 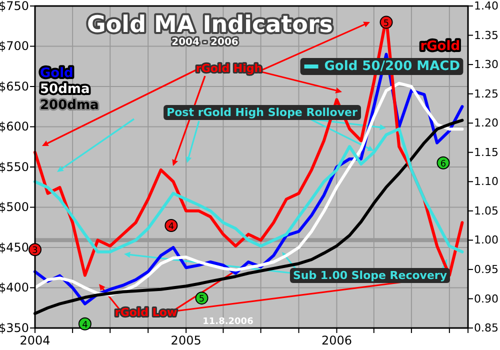 What do you see at coordinates (210, 25) in the screenshot?
I see `chart-title: Gold MA Indicators` at bounding box center [210, 25].